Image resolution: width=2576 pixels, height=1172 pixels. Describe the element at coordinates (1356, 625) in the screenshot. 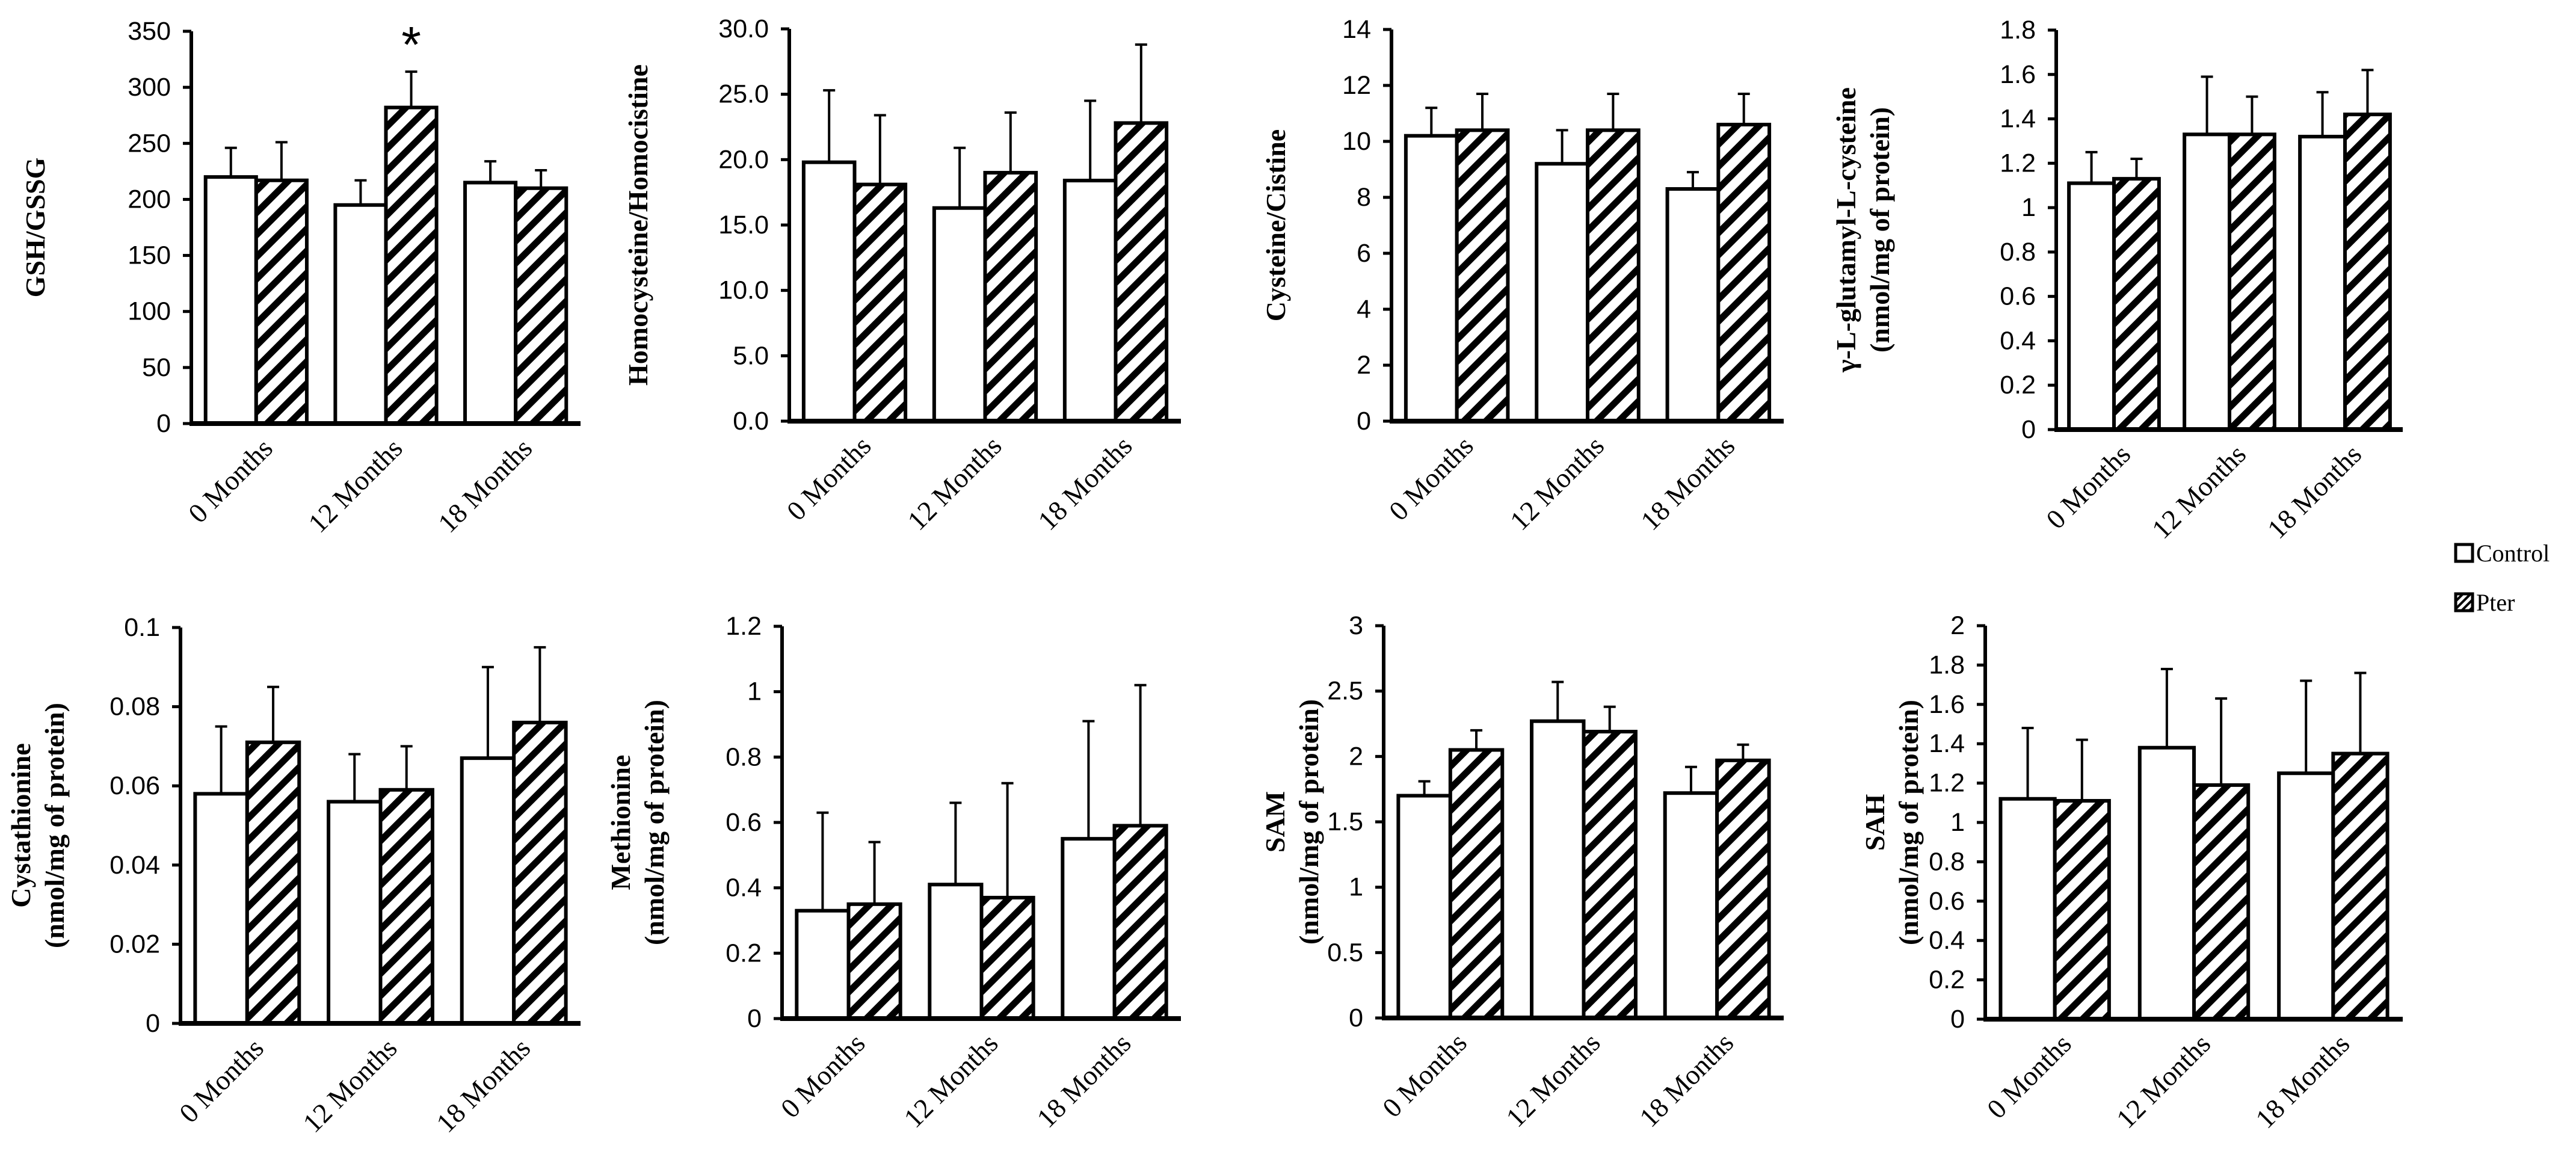

I see `y-tick-label: 3` at that location.